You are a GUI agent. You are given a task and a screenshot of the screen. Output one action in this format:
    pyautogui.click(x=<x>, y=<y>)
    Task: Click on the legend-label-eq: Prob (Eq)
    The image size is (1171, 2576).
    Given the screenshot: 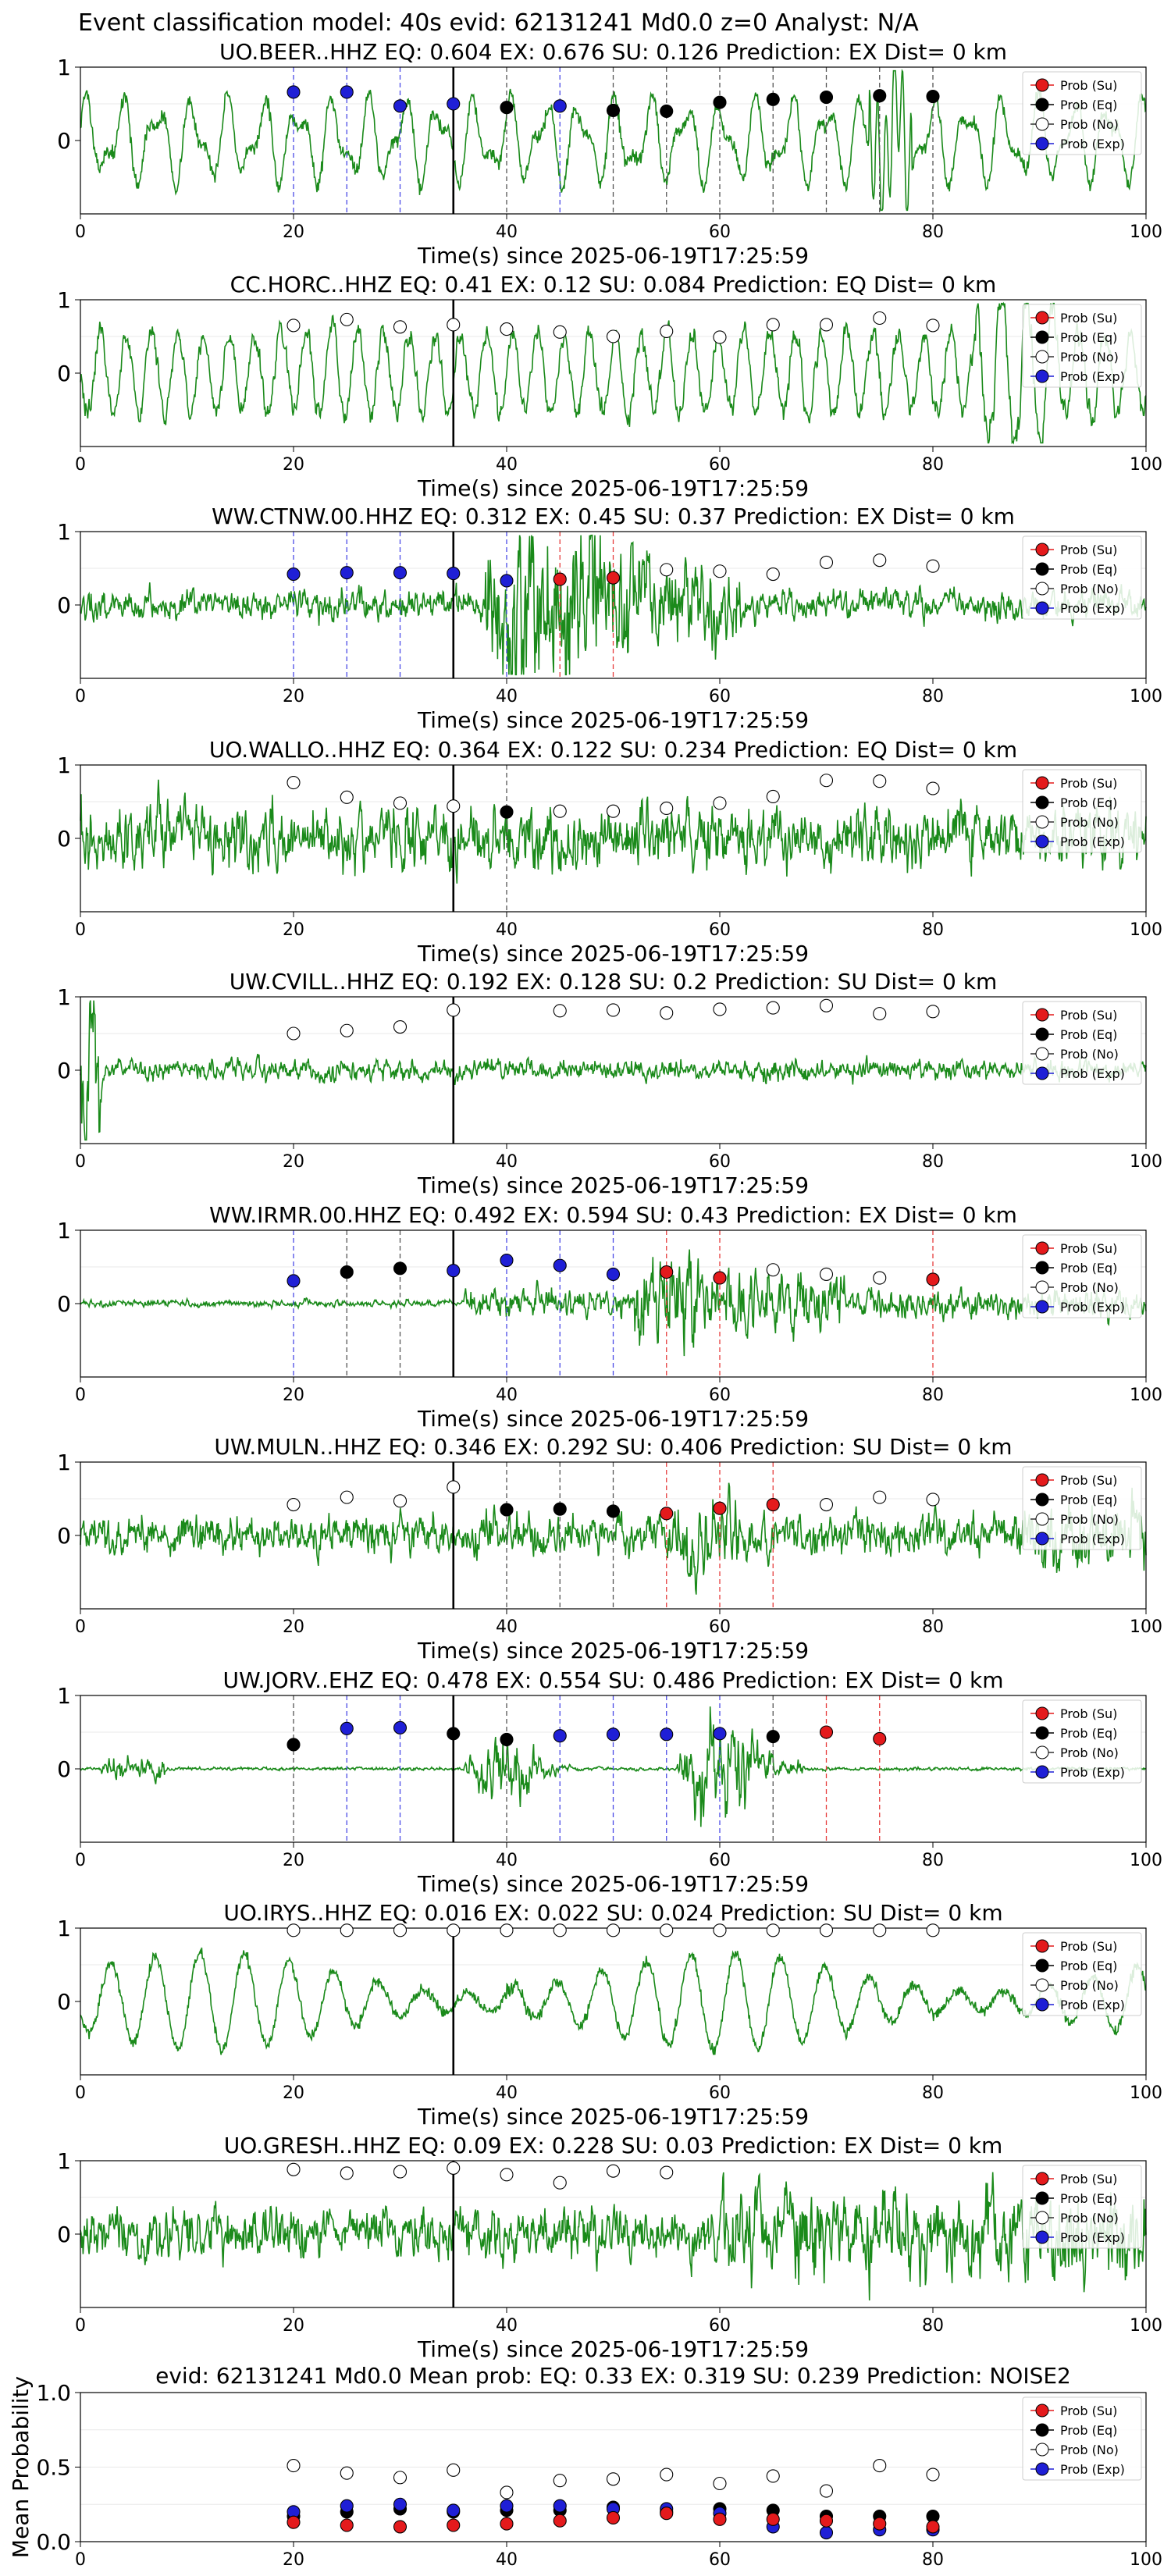 What is the action you would take?
    pyautogui.click(x=1088, y=802)
    